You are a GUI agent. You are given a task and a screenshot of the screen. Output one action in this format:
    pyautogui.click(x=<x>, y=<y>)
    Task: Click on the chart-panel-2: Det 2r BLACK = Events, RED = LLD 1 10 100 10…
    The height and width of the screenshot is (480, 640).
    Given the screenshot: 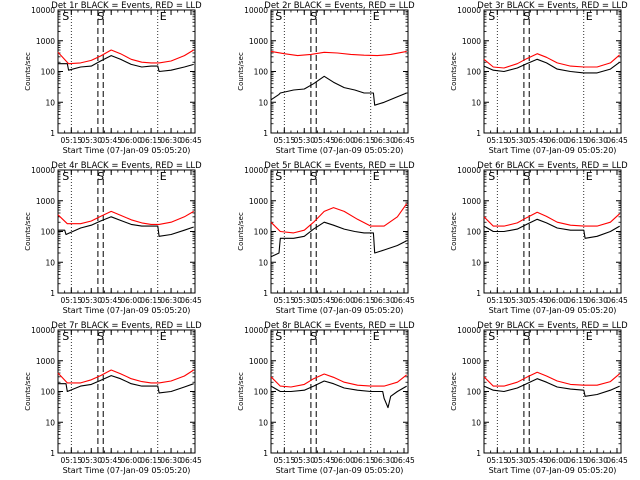 What is the action you would take?
    pyautogui.click(x=326, y=78)
    